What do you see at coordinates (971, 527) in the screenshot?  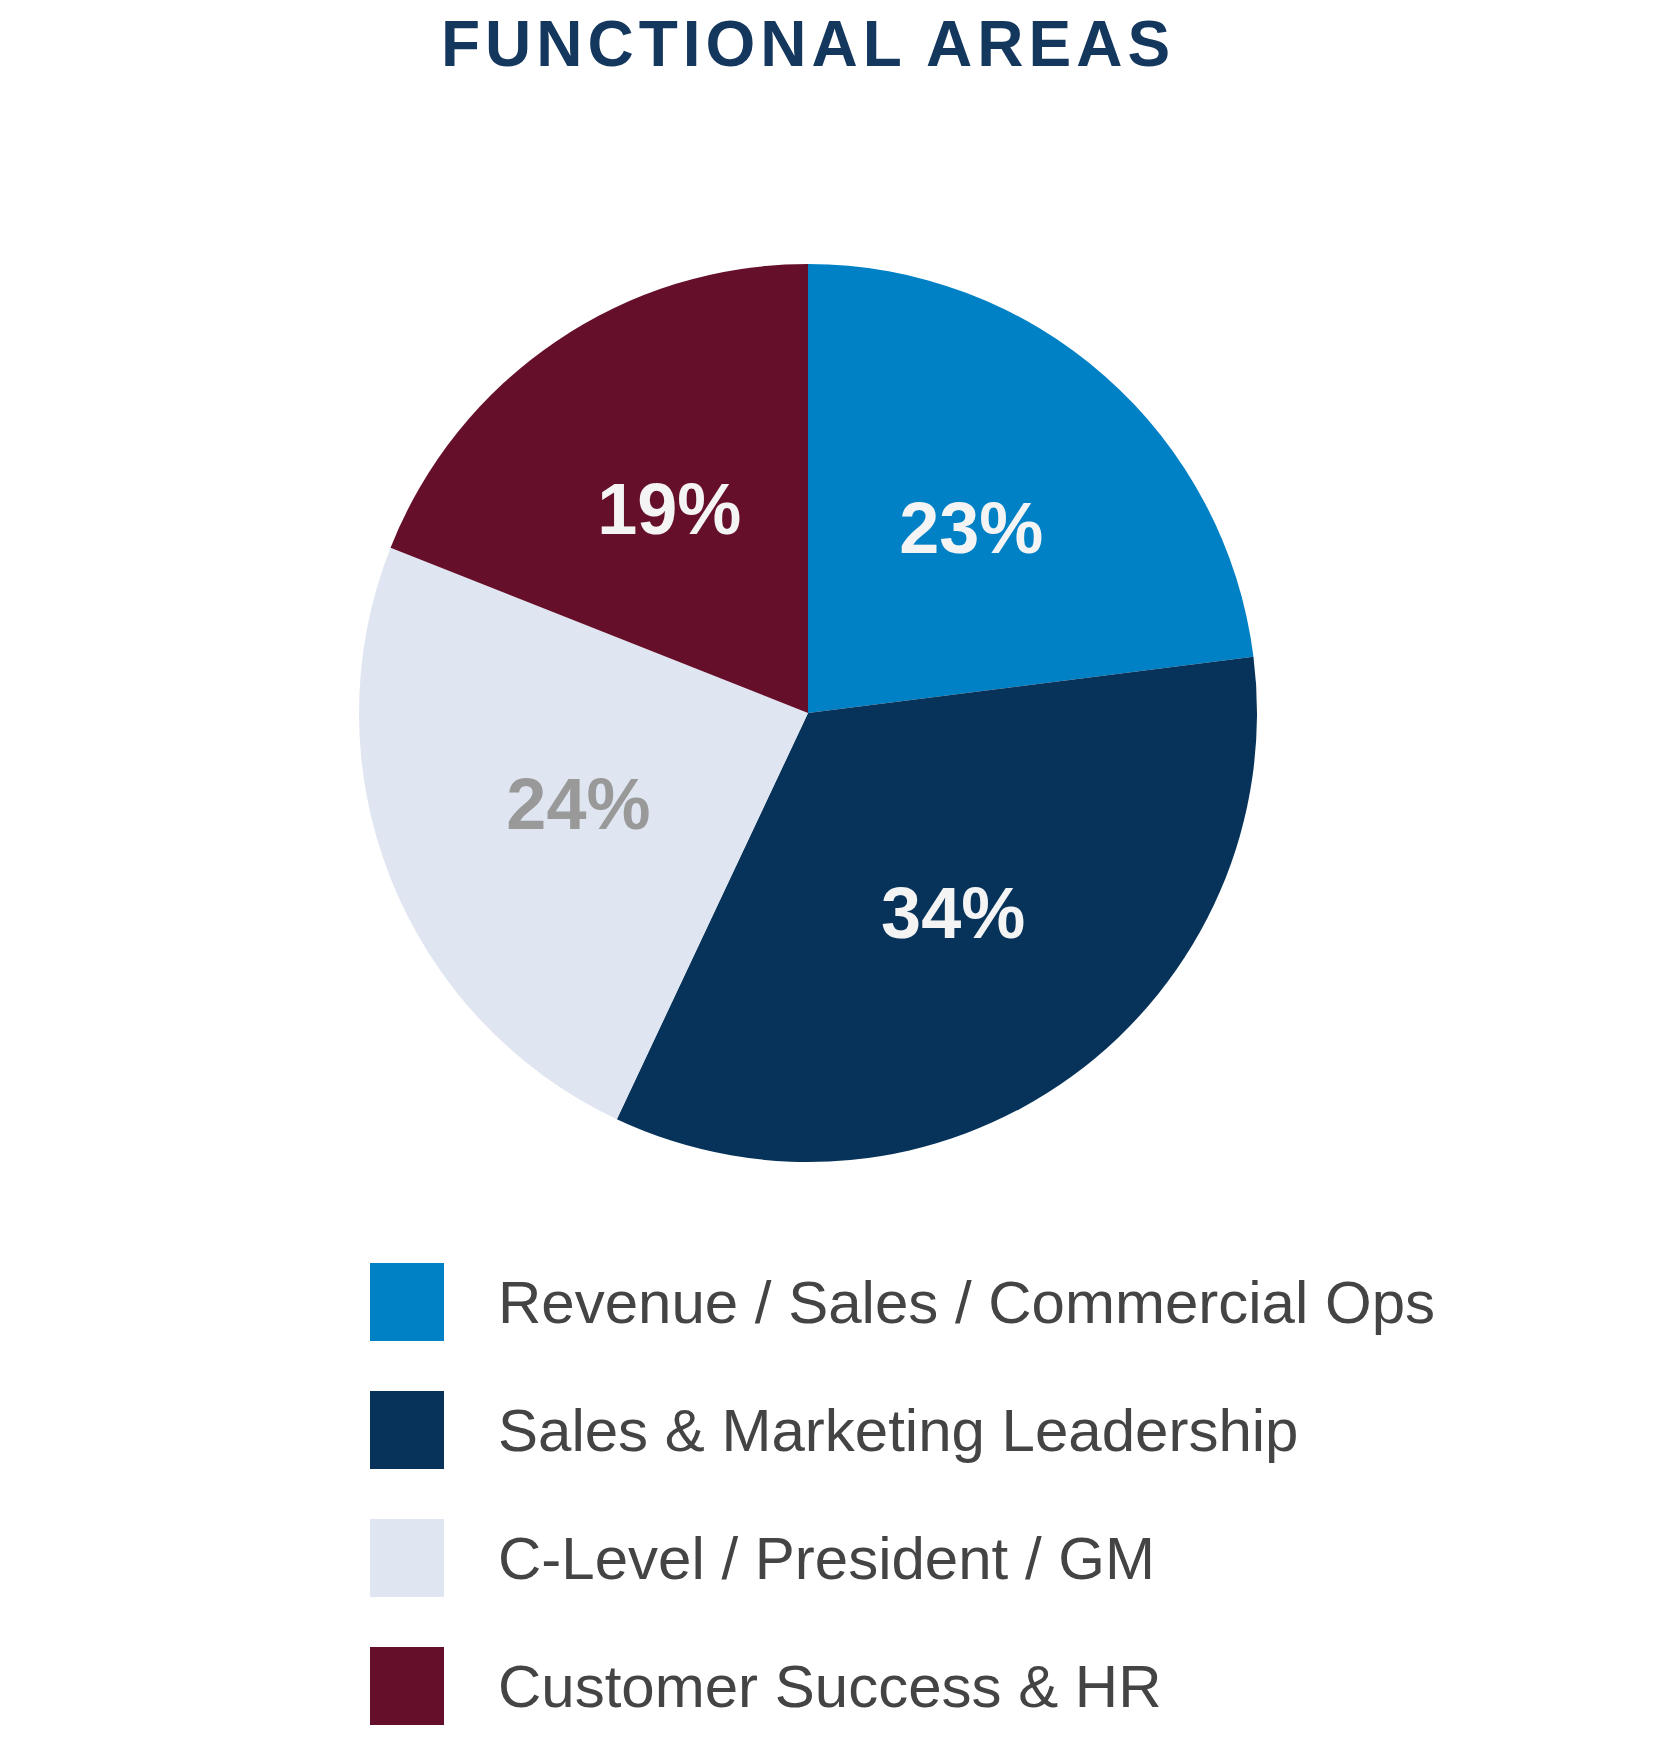 I see `data-label: 23%` at bounding box center [971, 527].